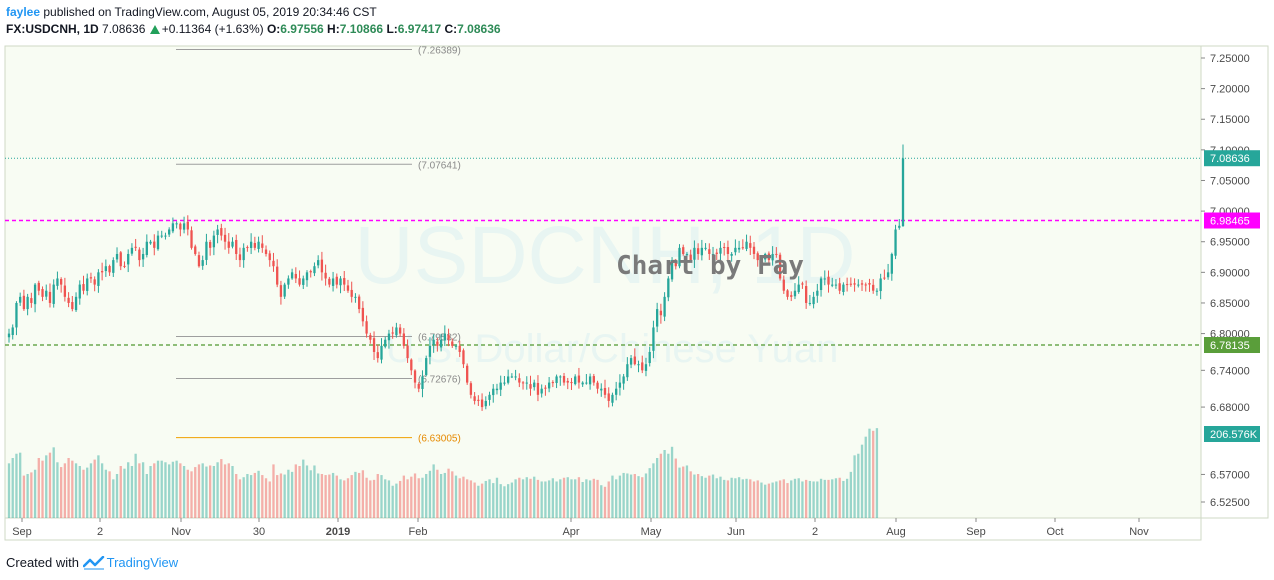 The width and height of the screenshot is (1274, 580). Describe the element at coordinates (612, 349) in the screenshot. I see `watermark-name: U.S. Dollar/Chinese Yuan` at that location.